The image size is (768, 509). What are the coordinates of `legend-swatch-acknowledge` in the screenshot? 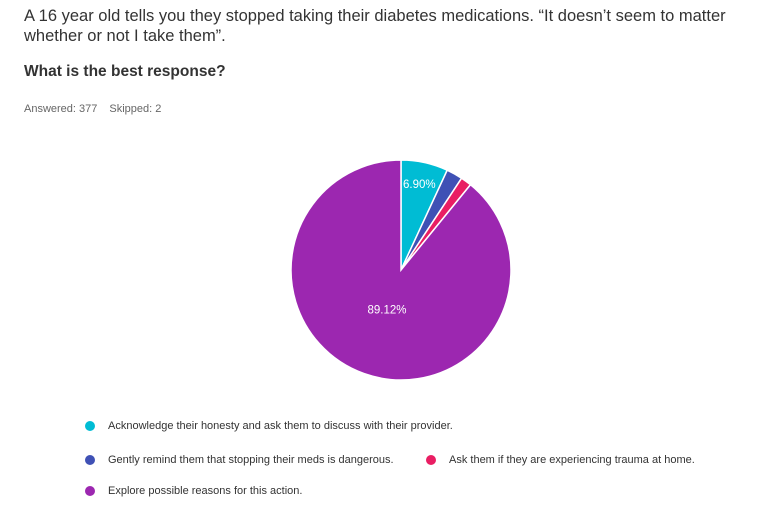 It's located at (90, 426).